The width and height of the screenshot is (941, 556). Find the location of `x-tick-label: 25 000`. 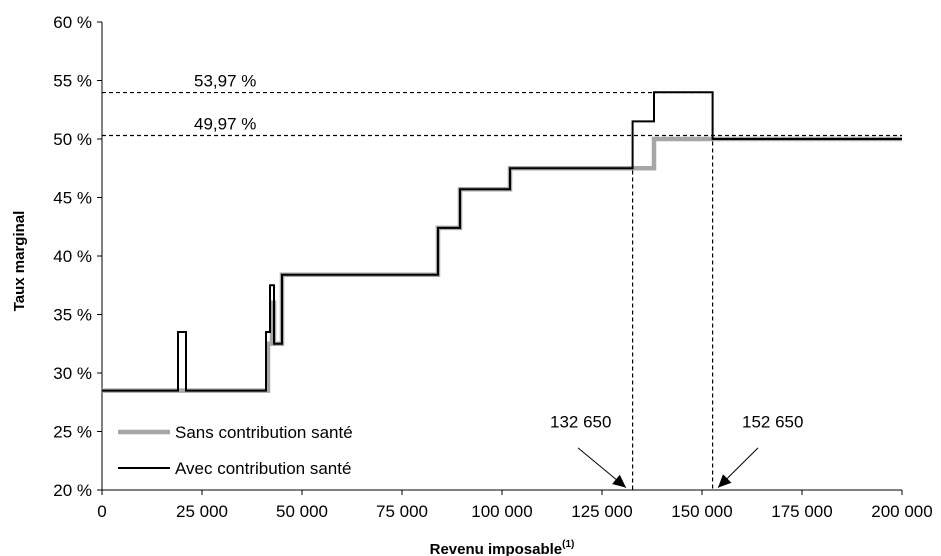

x-tick-label: 25 000 is located at coordinates (202, 511).